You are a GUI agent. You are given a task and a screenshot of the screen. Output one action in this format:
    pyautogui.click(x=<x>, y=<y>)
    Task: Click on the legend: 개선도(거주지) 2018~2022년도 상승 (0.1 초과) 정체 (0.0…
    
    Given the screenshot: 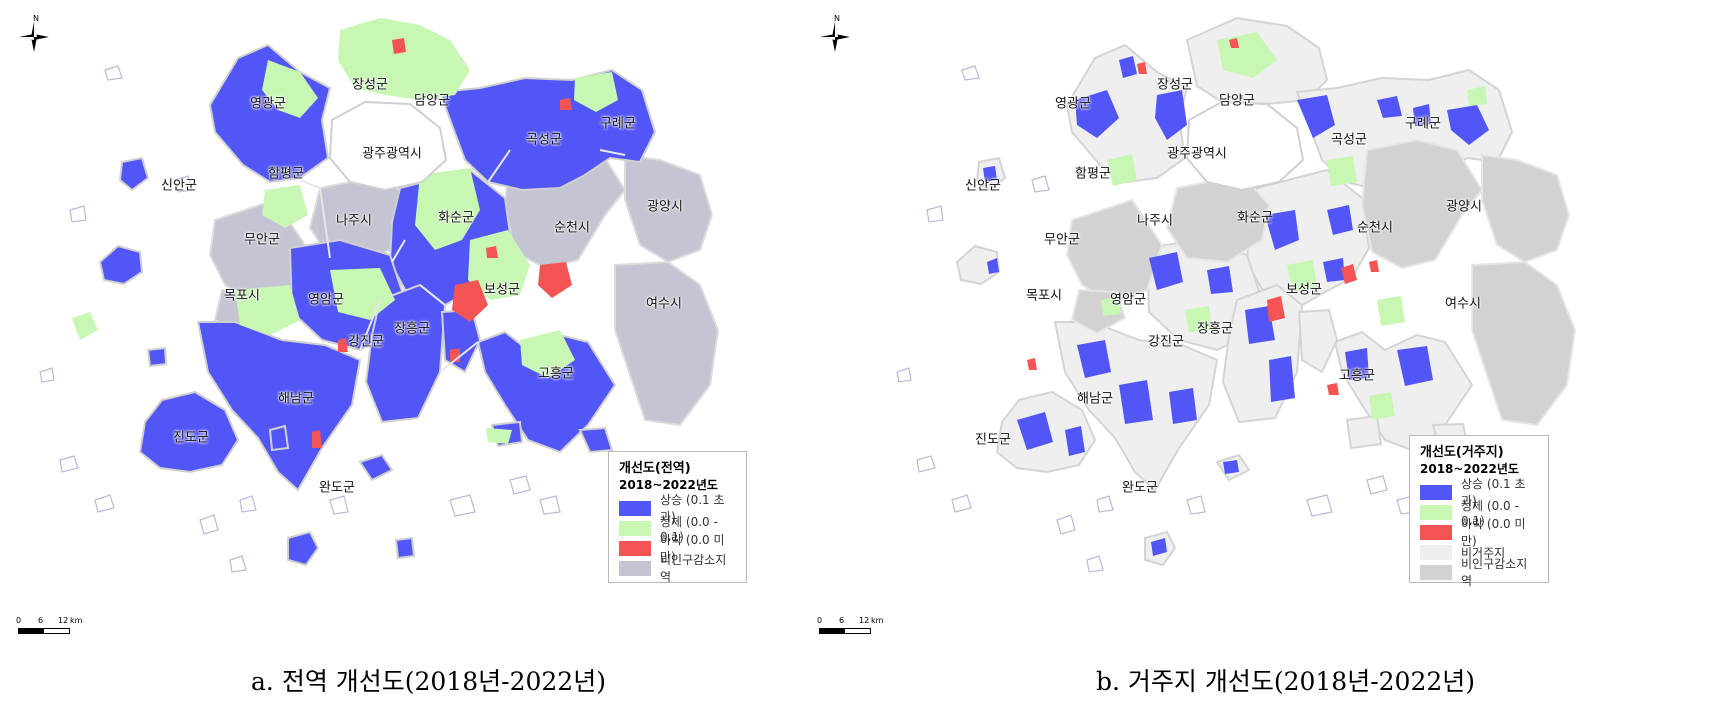 What is the action you would take?
    pyautogui.click(x=1479, y=511)
    